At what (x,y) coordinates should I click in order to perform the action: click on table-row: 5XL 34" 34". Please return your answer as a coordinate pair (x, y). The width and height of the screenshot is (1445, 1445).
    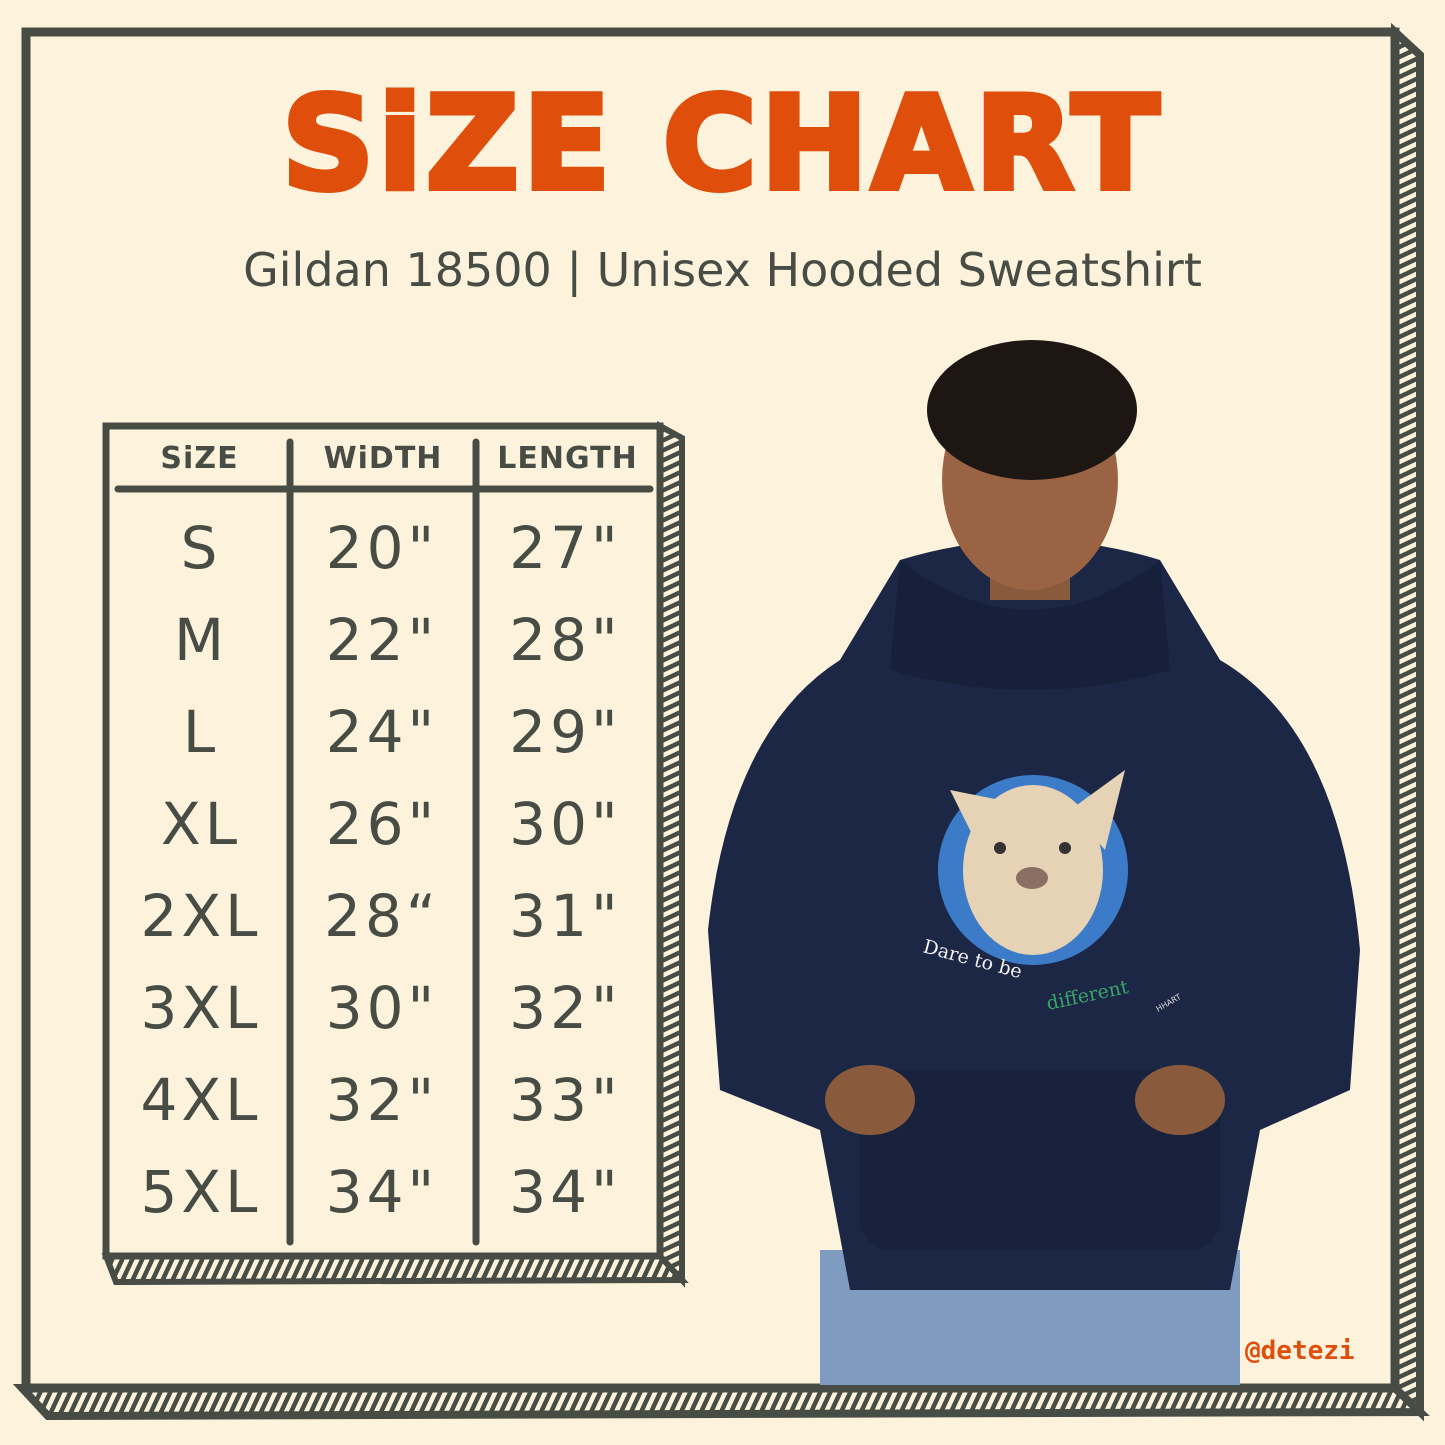
    Looking at the image, I should click on (384, 1192).